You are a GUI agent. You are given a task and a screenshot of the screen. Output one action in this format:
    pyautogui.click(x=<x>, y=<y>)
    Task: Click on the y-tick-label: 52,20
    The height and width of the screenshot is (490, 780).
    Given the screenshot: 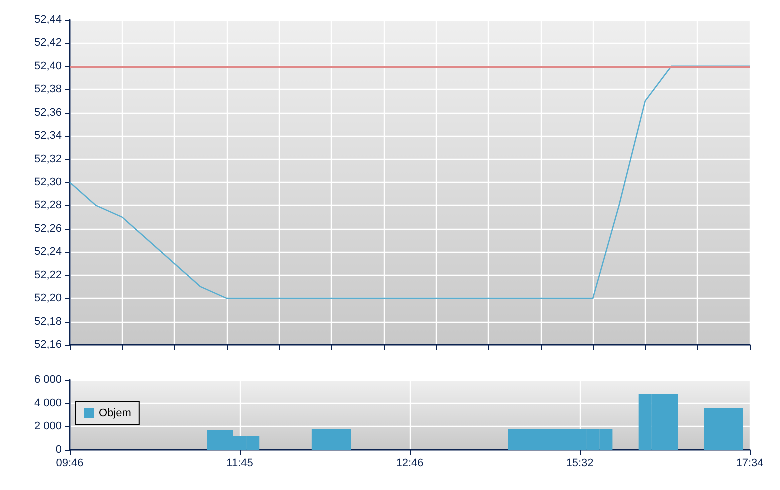 What is the action you would take?
    pyautogui.click(x=48, y=298)
    